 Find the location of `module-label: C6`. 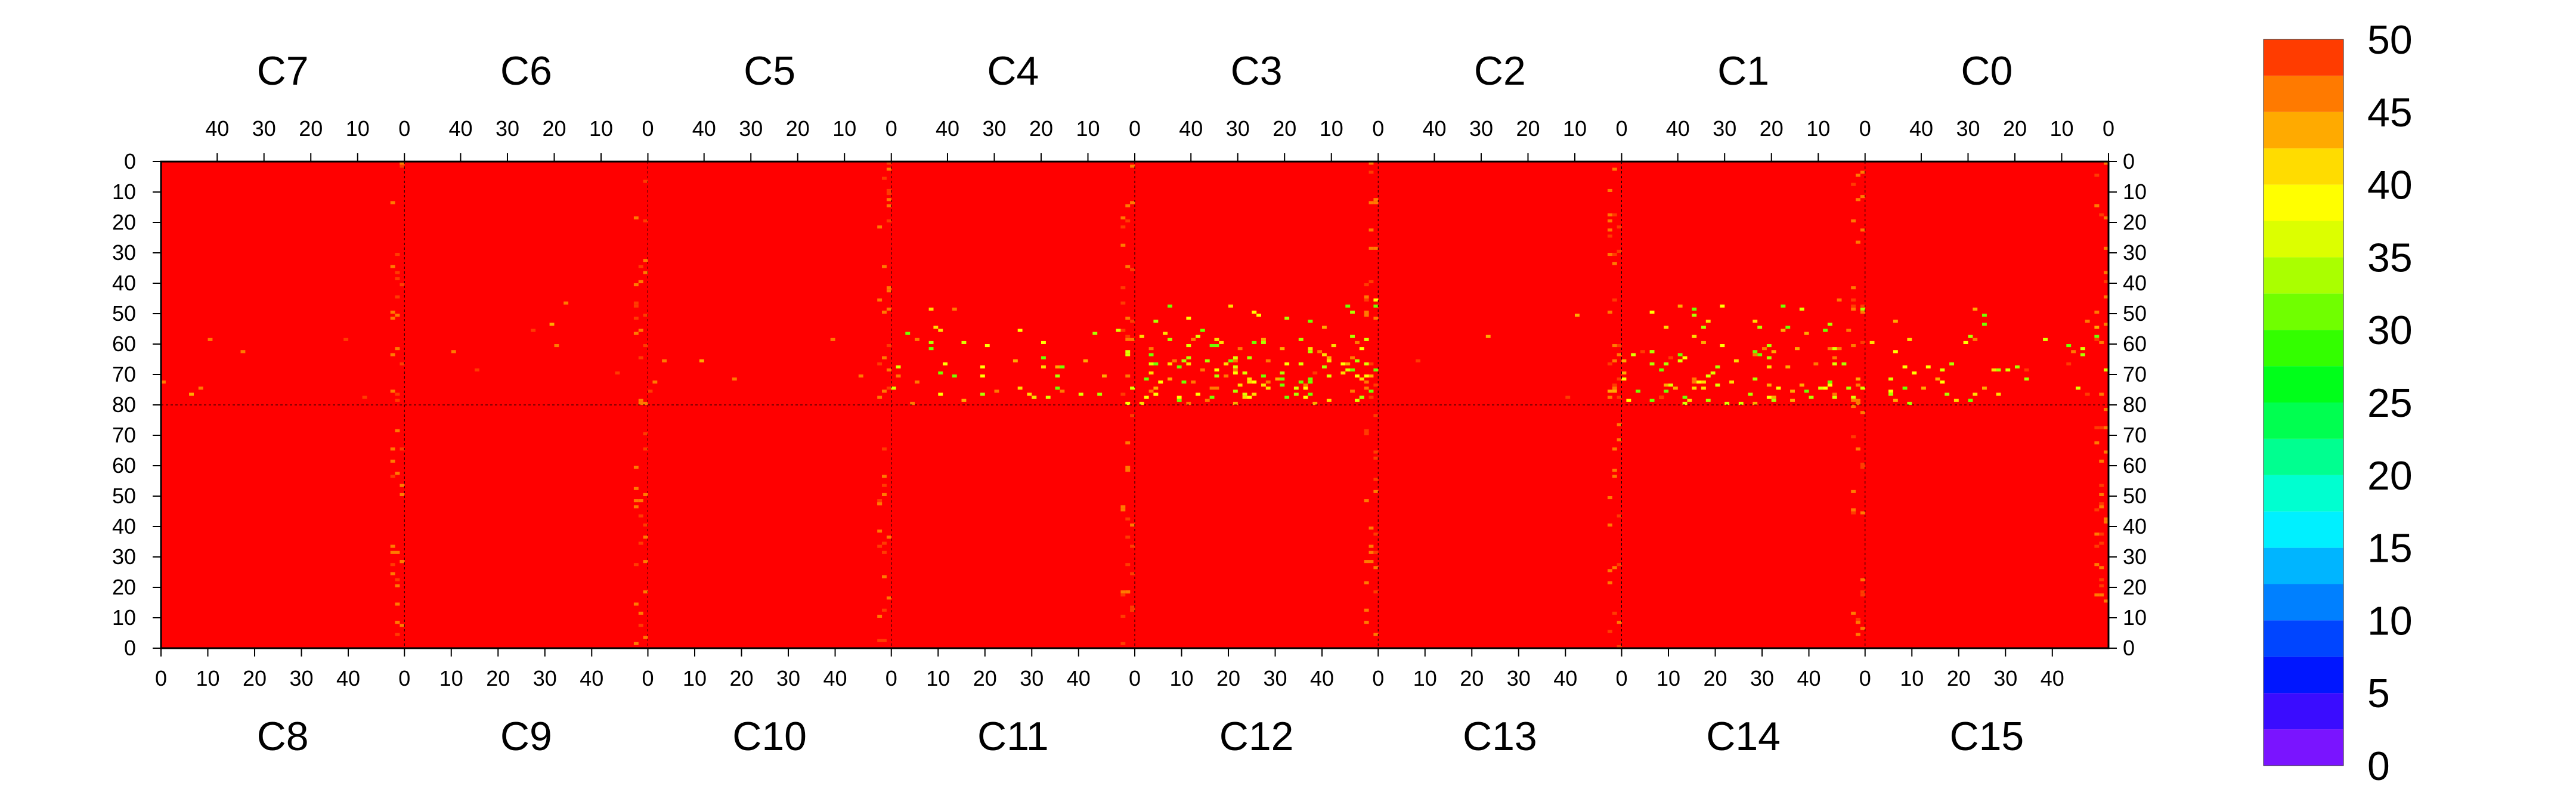

module-label: C6 is located at coordinates (526, 71).